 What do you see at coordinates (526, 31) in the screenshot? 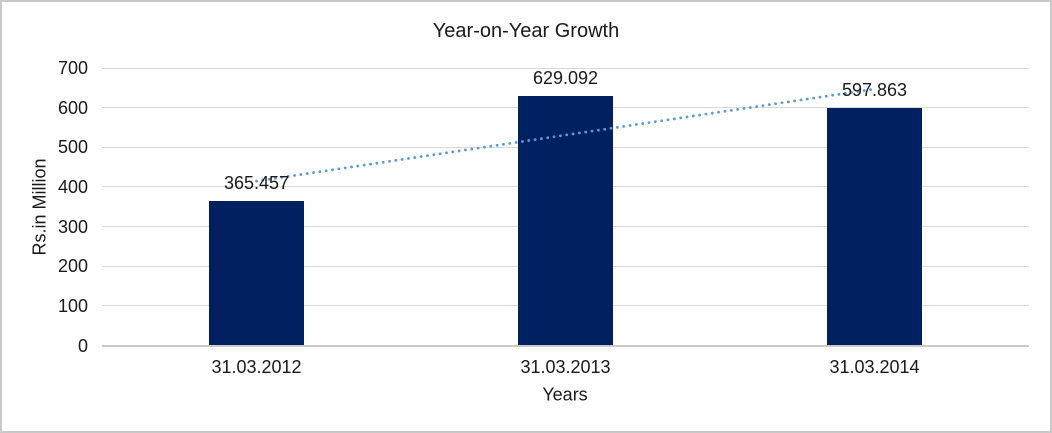
I see `chart-title: Year-on-Year Growth` at bounding box center [526, 31].